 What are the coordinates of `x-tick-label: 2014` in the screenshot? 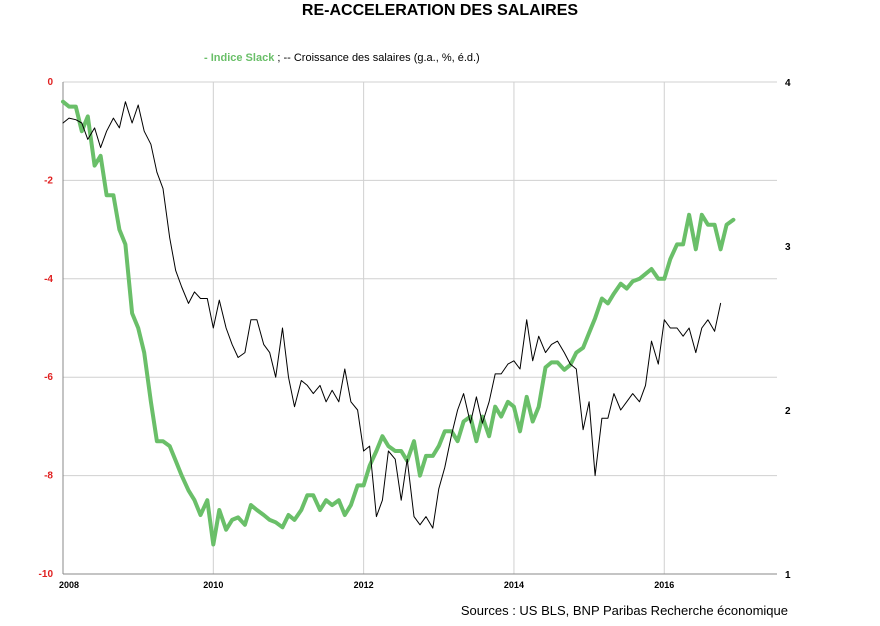 It's located at (514, 585).